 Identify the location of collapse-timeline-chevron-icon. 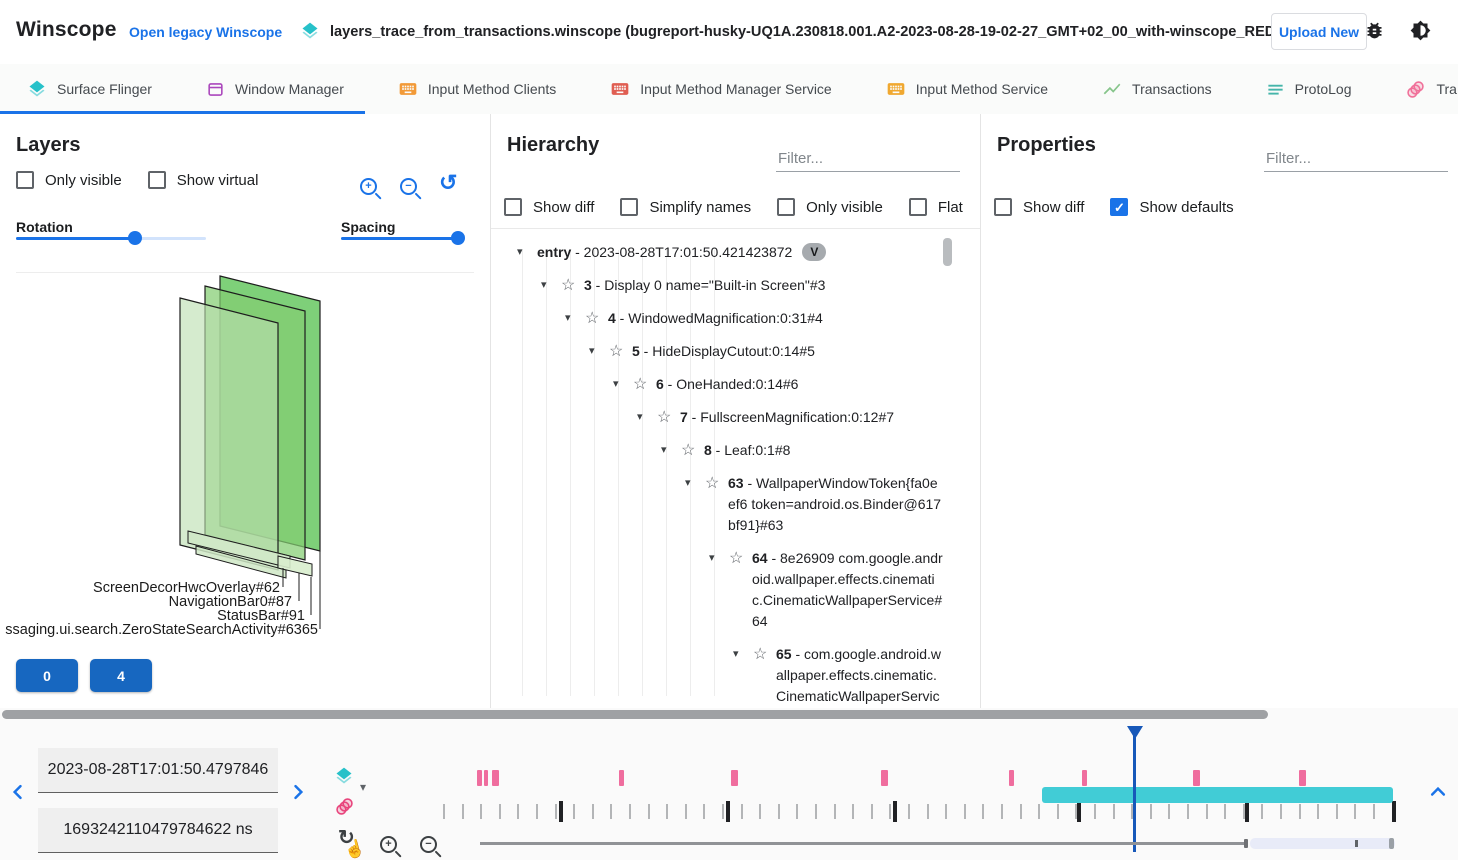
(1438, 794).